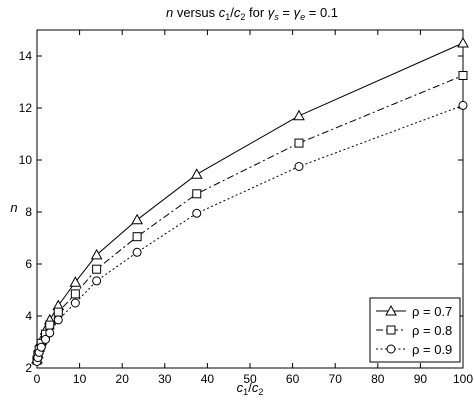 The height and width of the screenshot is (402, 474). What do you see at coordinates (208, 379) in the screenshot?
I see `x-tick-label: 40` at bounding box center [208, 379].